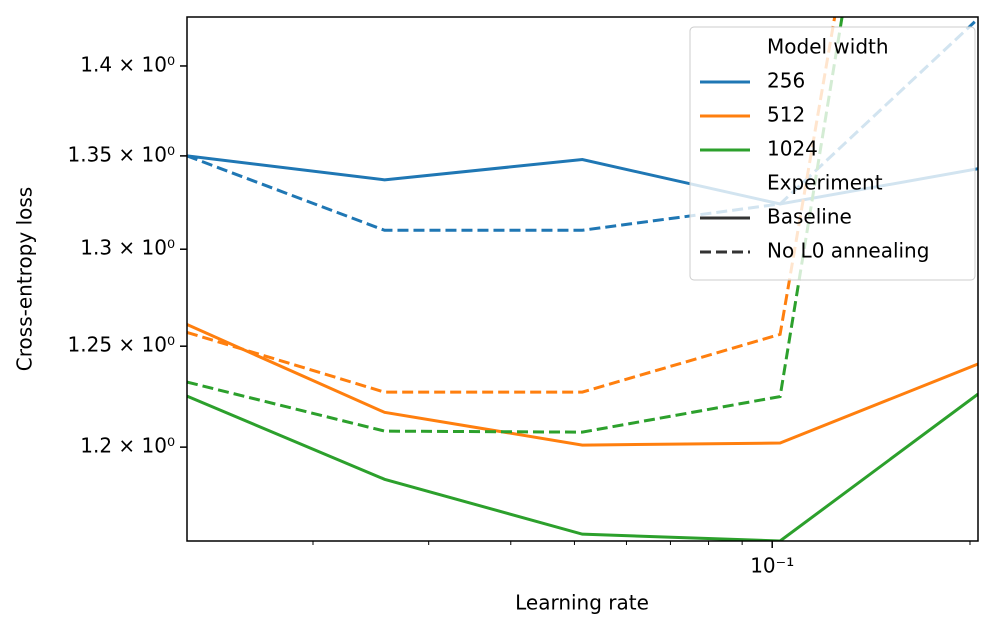 The width and height of the screenshot is (997, 632). What do you see at coordinates (786, 115) in the screenshot?
I see `legend-label: 512` at bounding box center [786, 115].